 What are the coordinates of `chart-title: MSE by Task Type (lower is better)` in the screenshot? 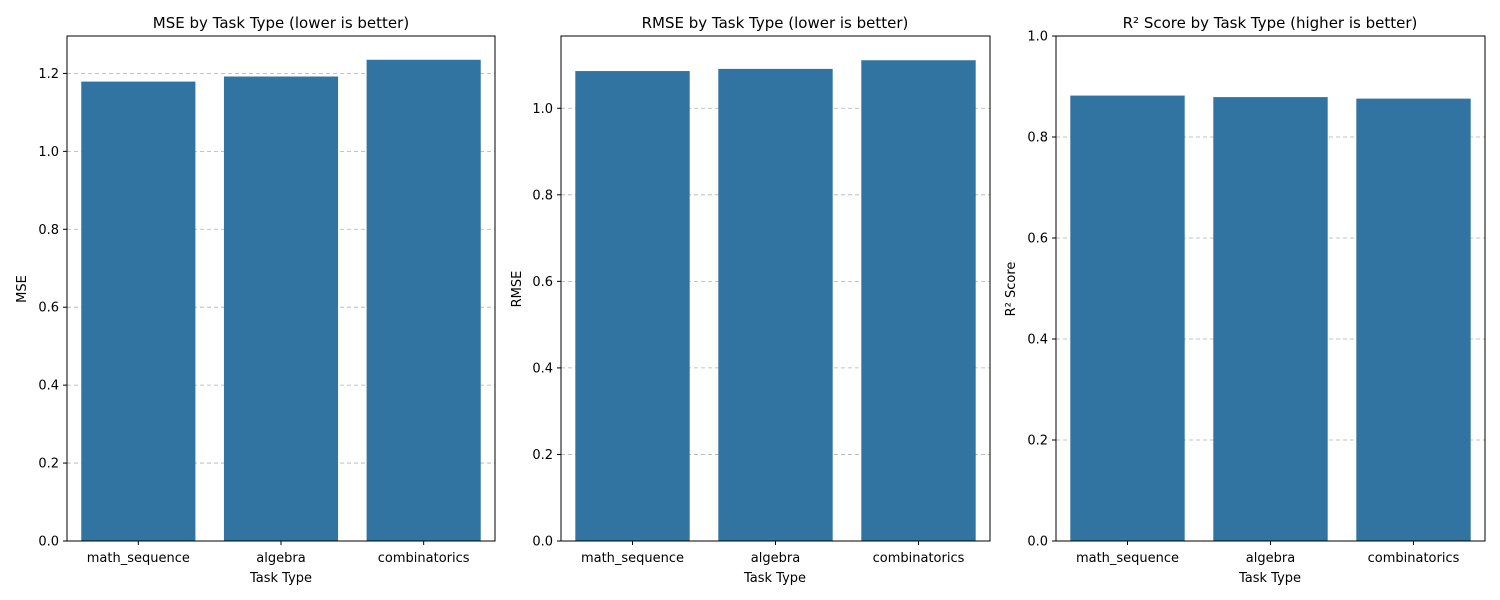 It's located at (281, 23).